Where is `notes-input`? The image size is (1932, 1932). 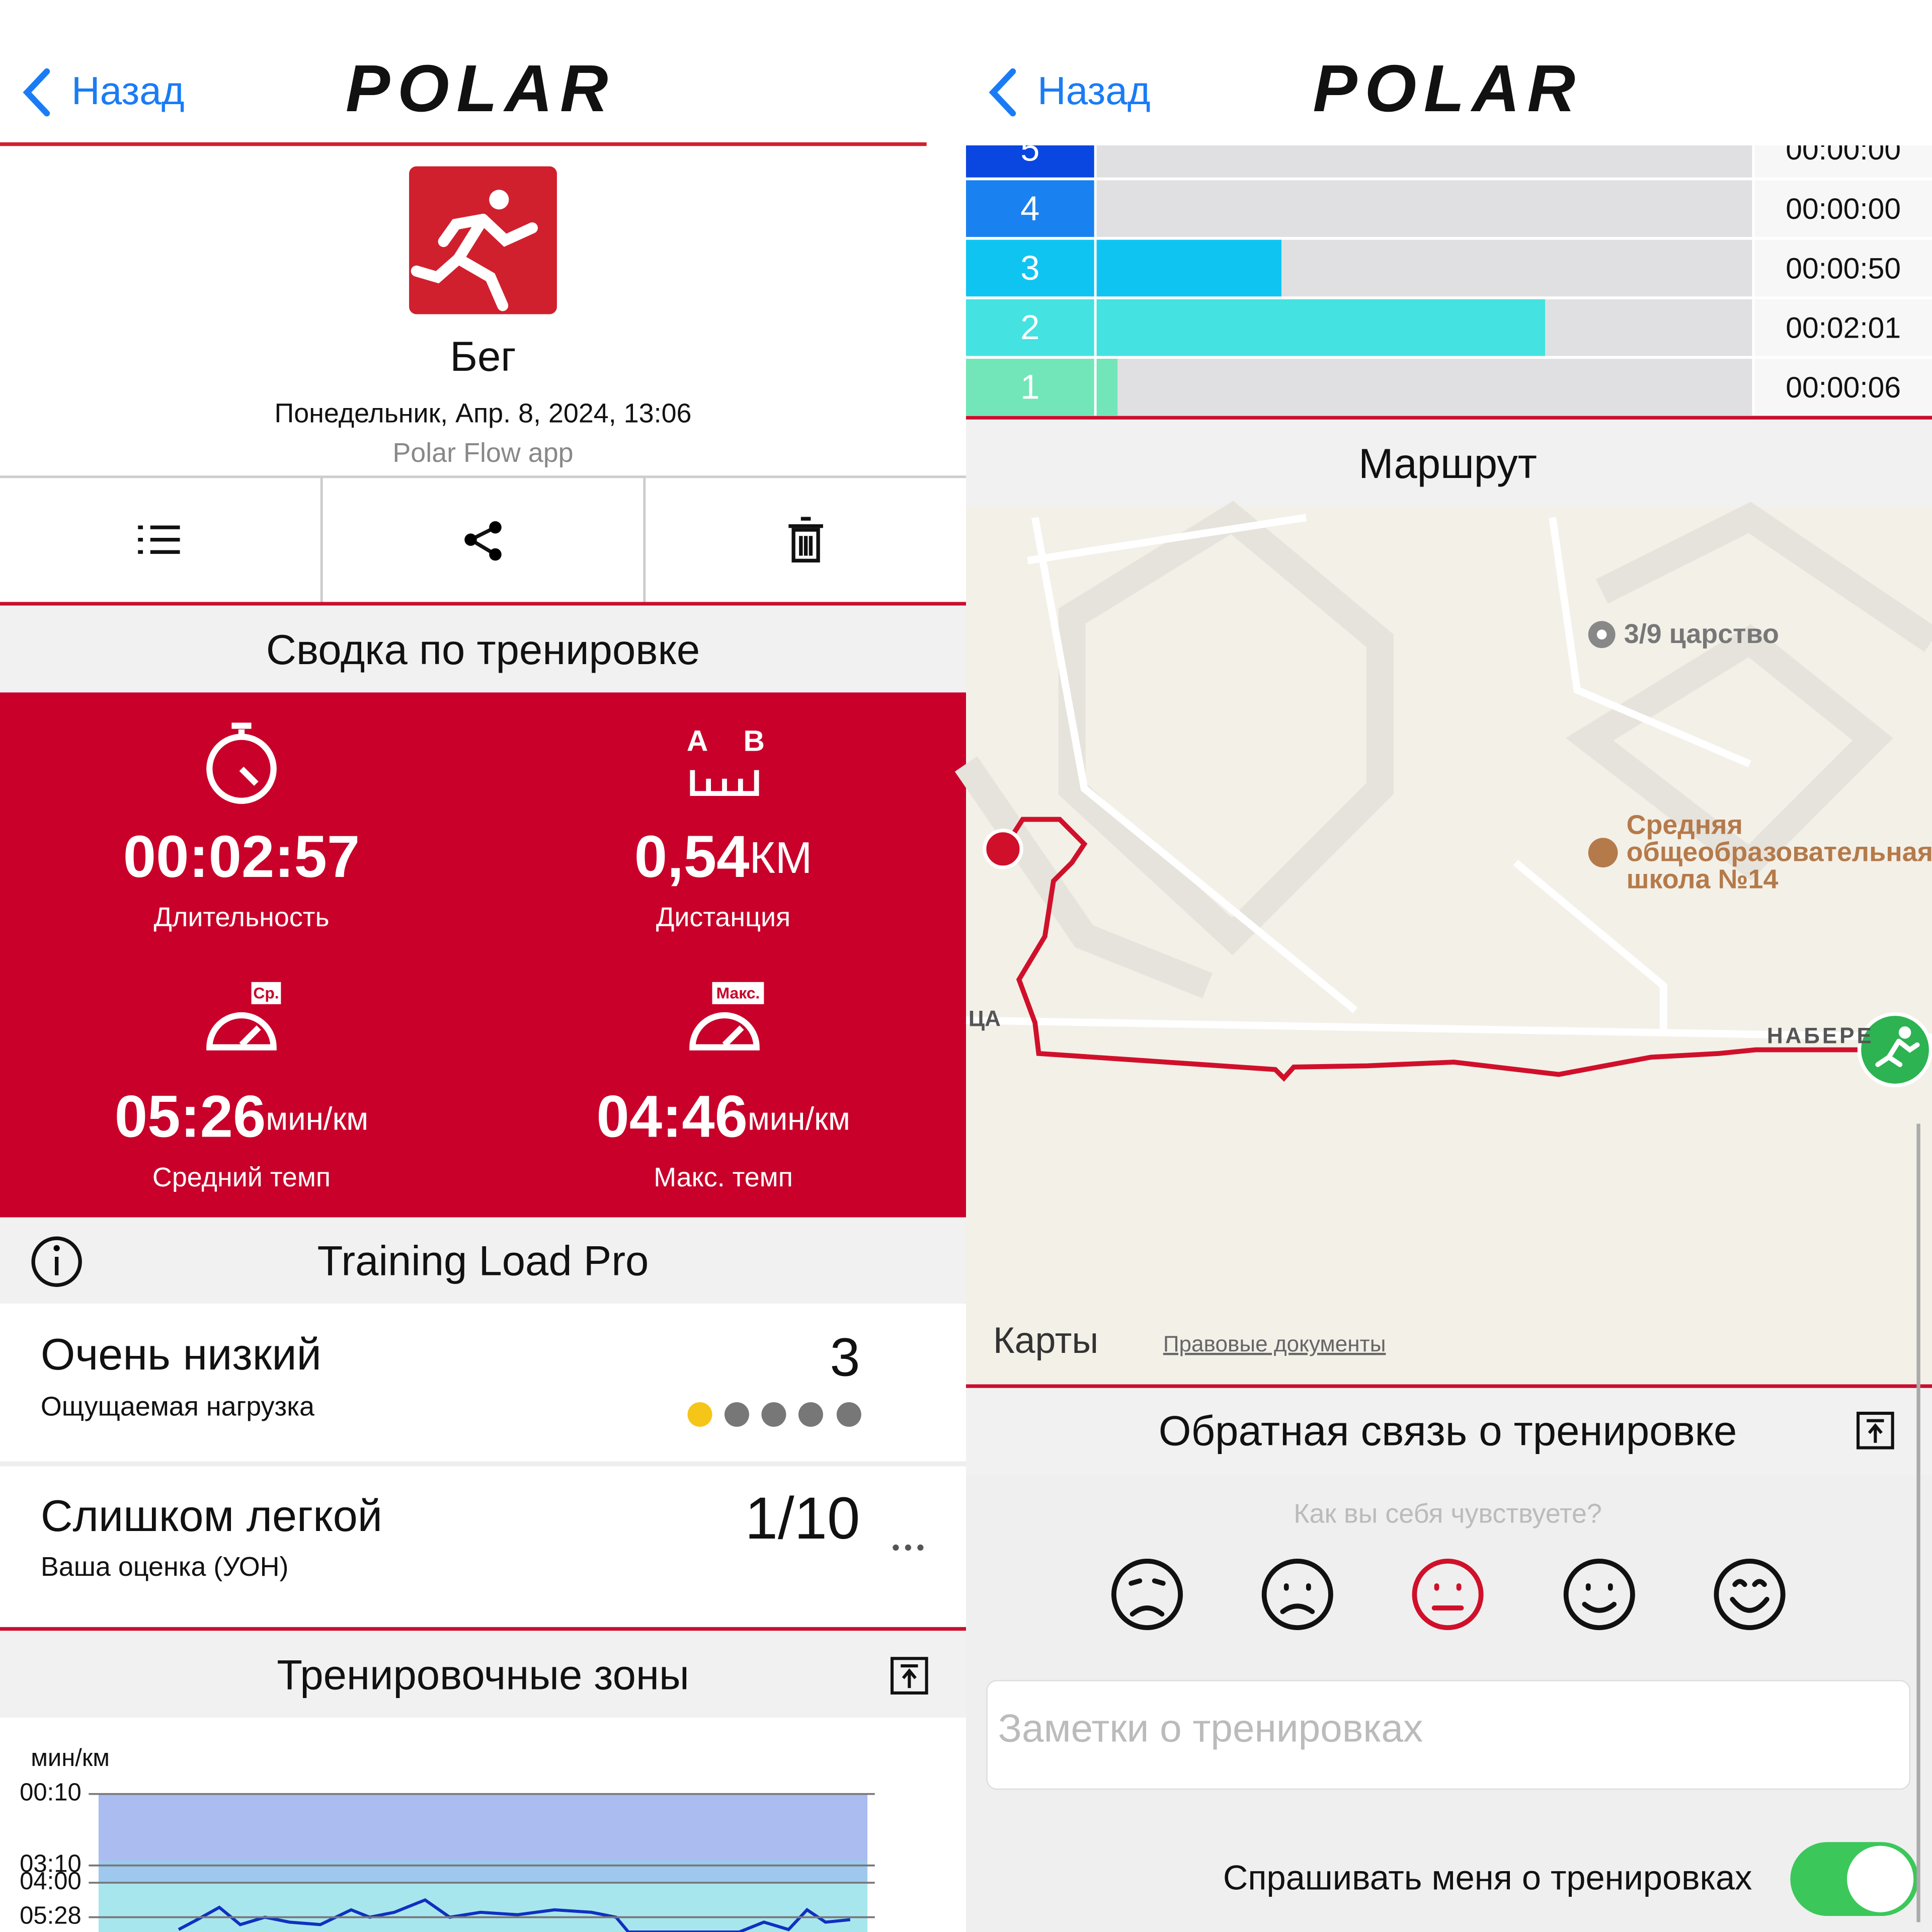 notes-input is located at coordinates (1449, 1735).